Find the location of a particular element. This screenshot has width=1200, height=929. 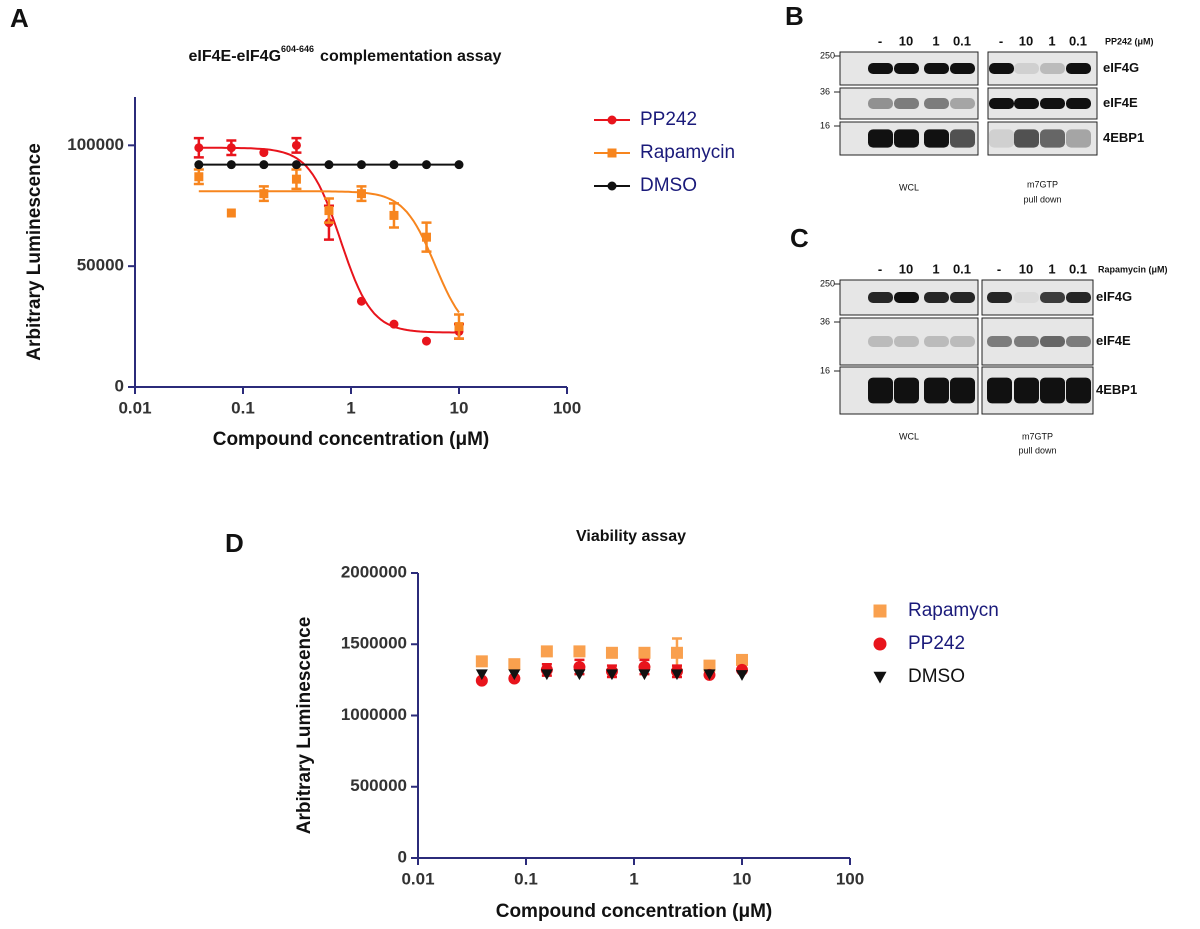

y-tick-label: 50000 is located at coordinates (100, 265).